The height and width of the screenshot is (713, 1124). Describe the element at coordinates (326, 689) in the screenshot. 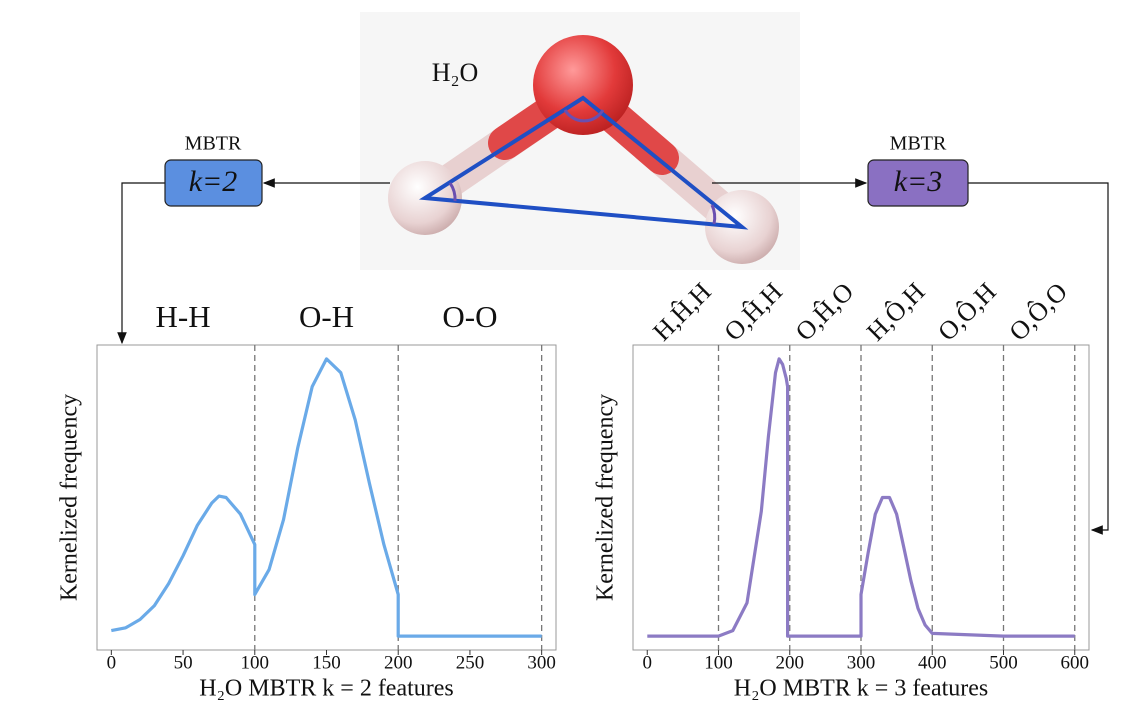

I see `x-axis-label: H₂O MBTR k = 2 features` at that location.